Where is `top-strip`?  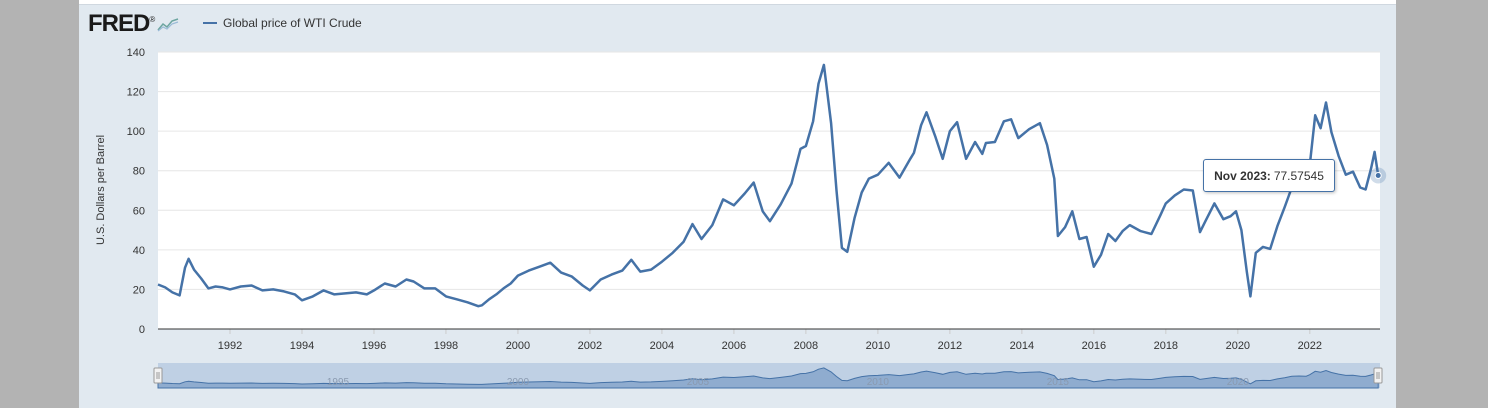
top-strip is located at coordinates (737, 2).